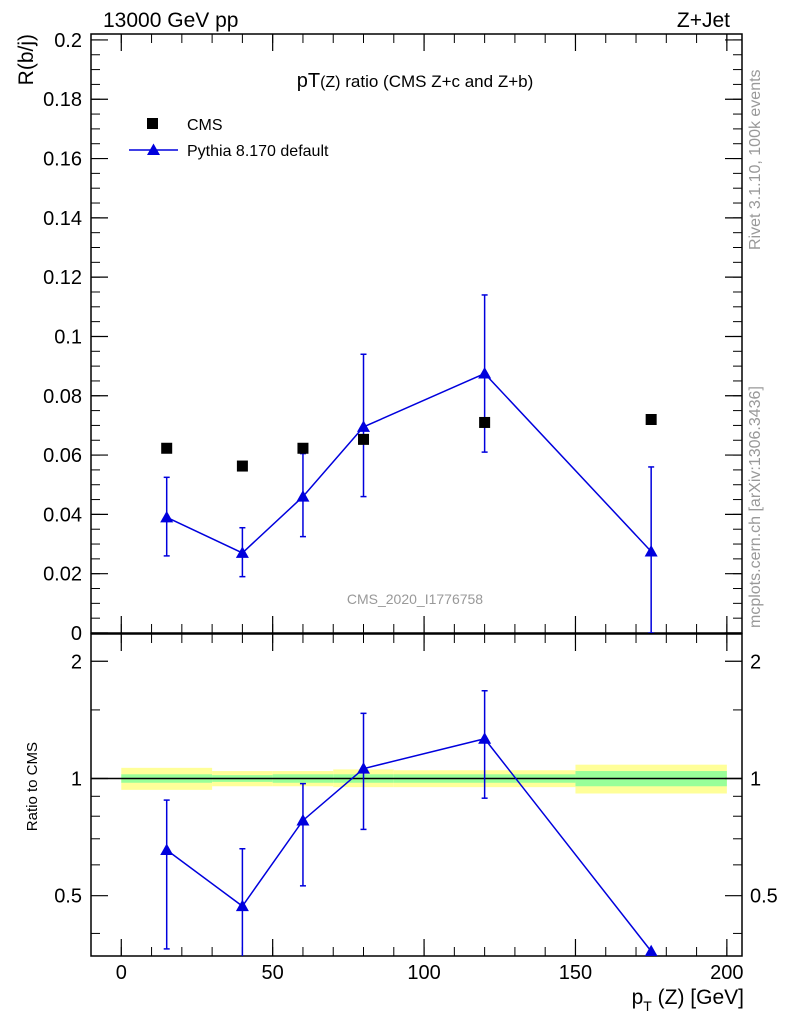 The image size is (786, 1024). Describe the element at coordinates (229, 138) in the screenshot. I see `legend: CMS Pythia 8.170 default` at that location.